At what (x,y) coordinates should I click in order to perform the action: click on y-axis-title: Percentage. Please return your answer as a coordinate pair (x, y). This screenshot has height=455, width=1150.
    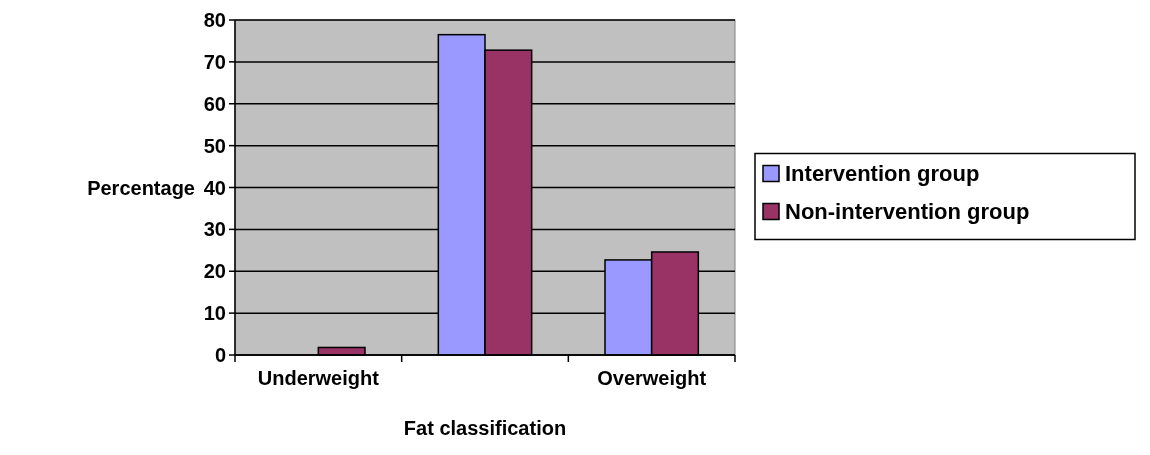
    Looking at the image, I should click on (141, 187).